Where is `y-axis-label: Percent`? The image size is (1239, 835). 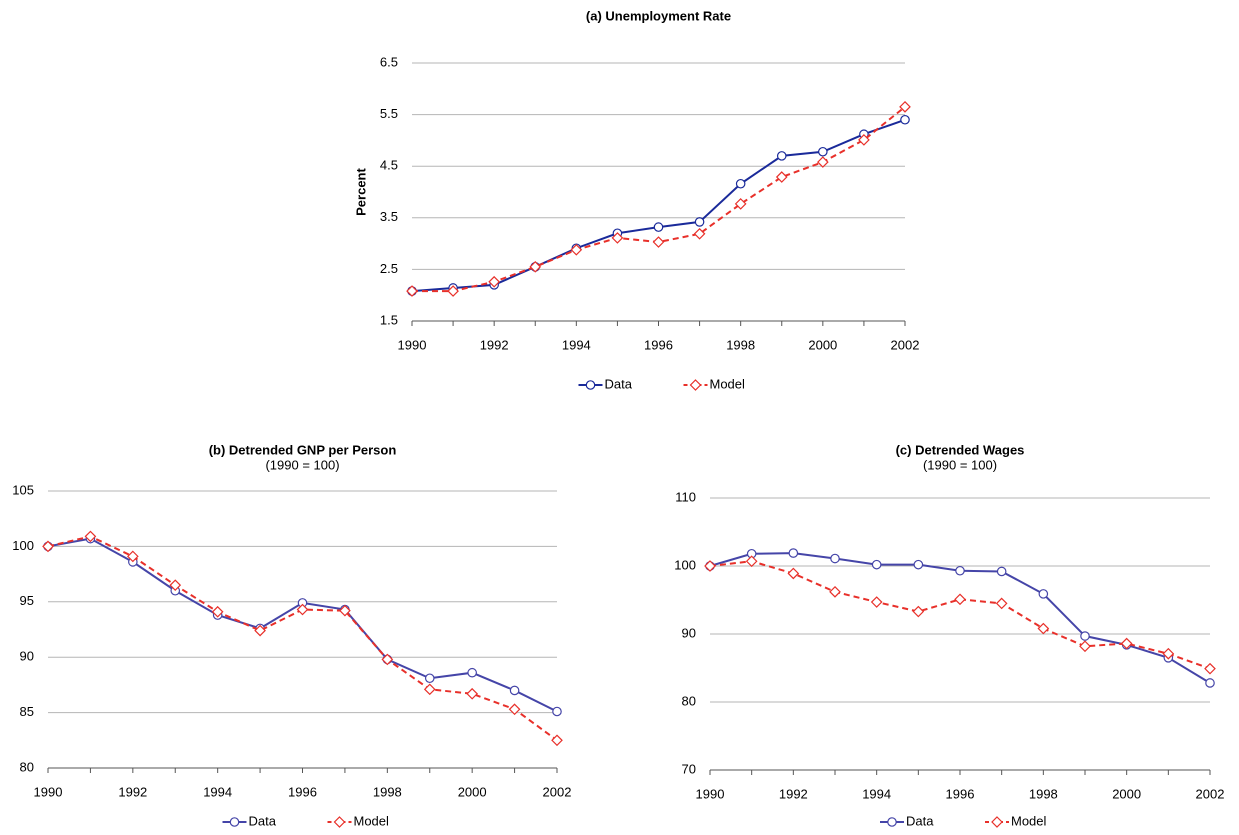
y-axis-label: Percent is located at coordinates (360, 191).